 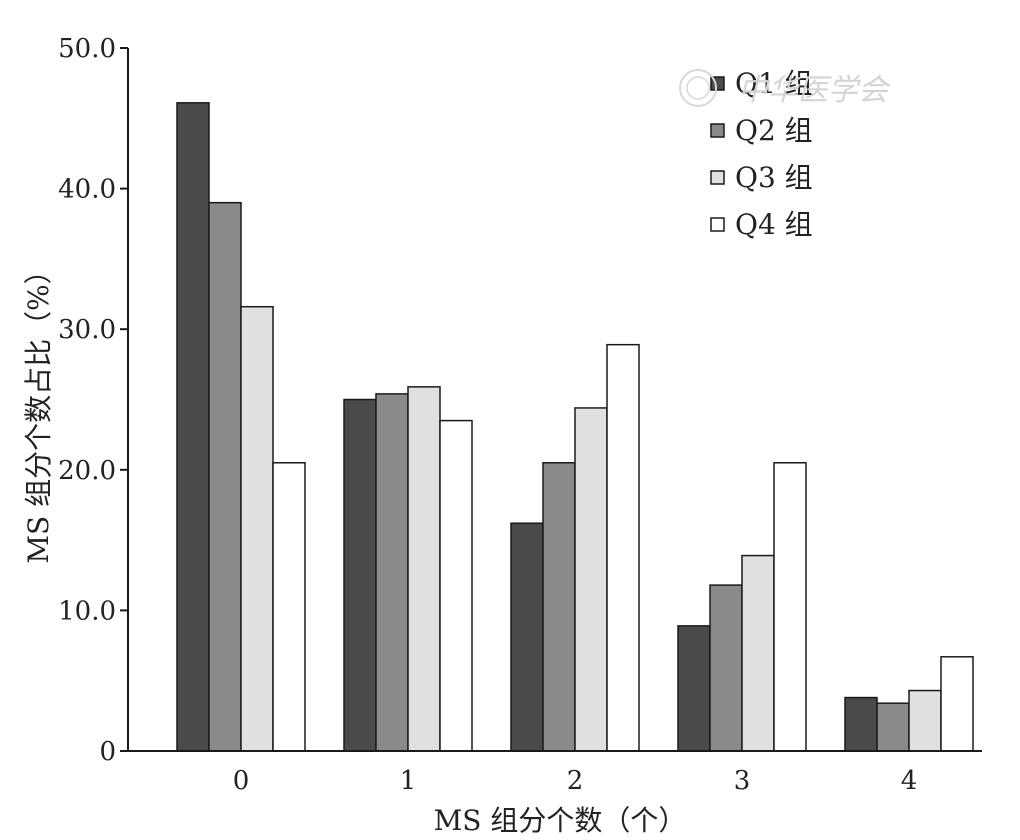 I want to click on bar-s4-c0, so click(x=289, y=607).